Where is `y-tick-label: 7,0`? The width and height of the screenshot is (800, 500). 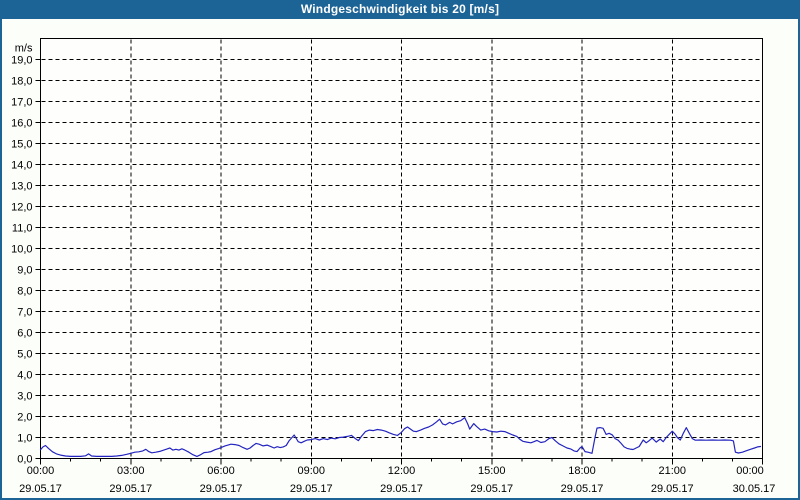 y-tick-label: 7,0 is located at coordinates (24, 313).